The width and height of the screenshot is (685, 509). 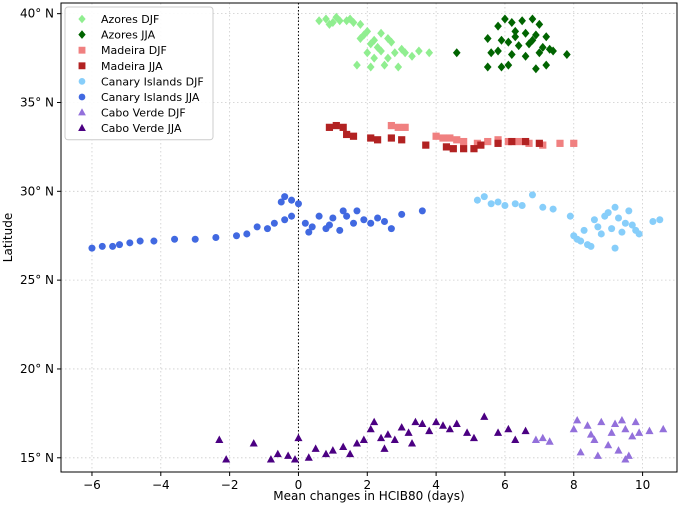 I want to click on y-tick-label: 15° N, so click(x=37, y=458).